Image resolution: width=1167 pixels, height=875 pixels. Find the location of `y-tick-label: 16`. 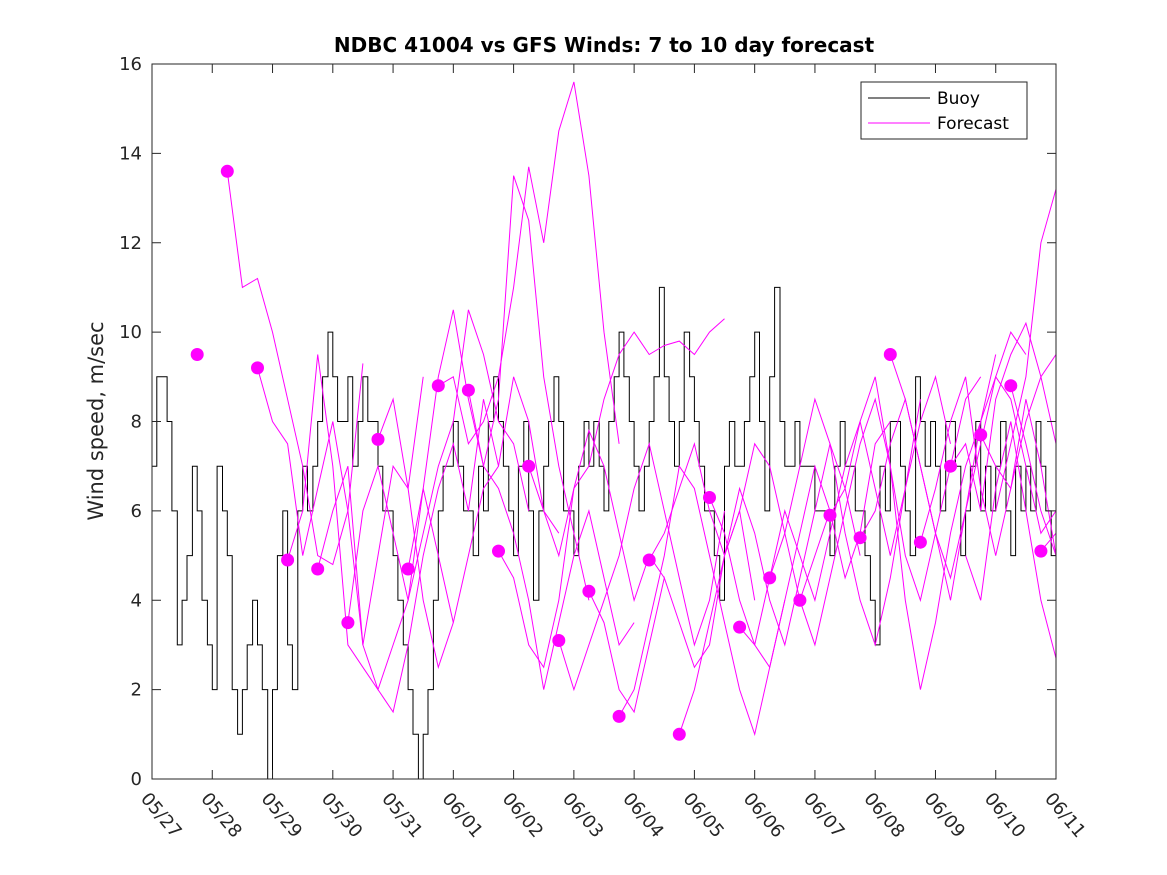

y-tick-label: 16 is located at coordinates (130, 64).